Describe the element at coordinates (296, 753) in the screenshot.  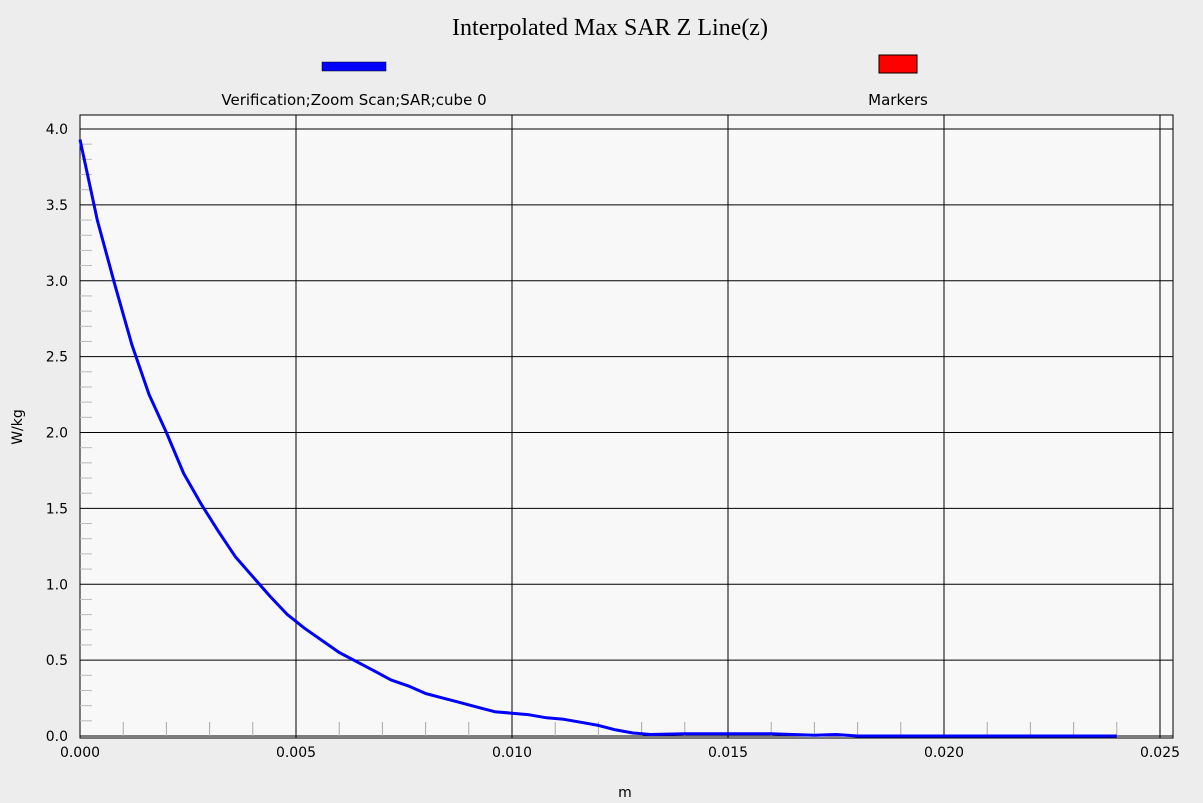
I see `x-tick-label: 0.005` at that location.